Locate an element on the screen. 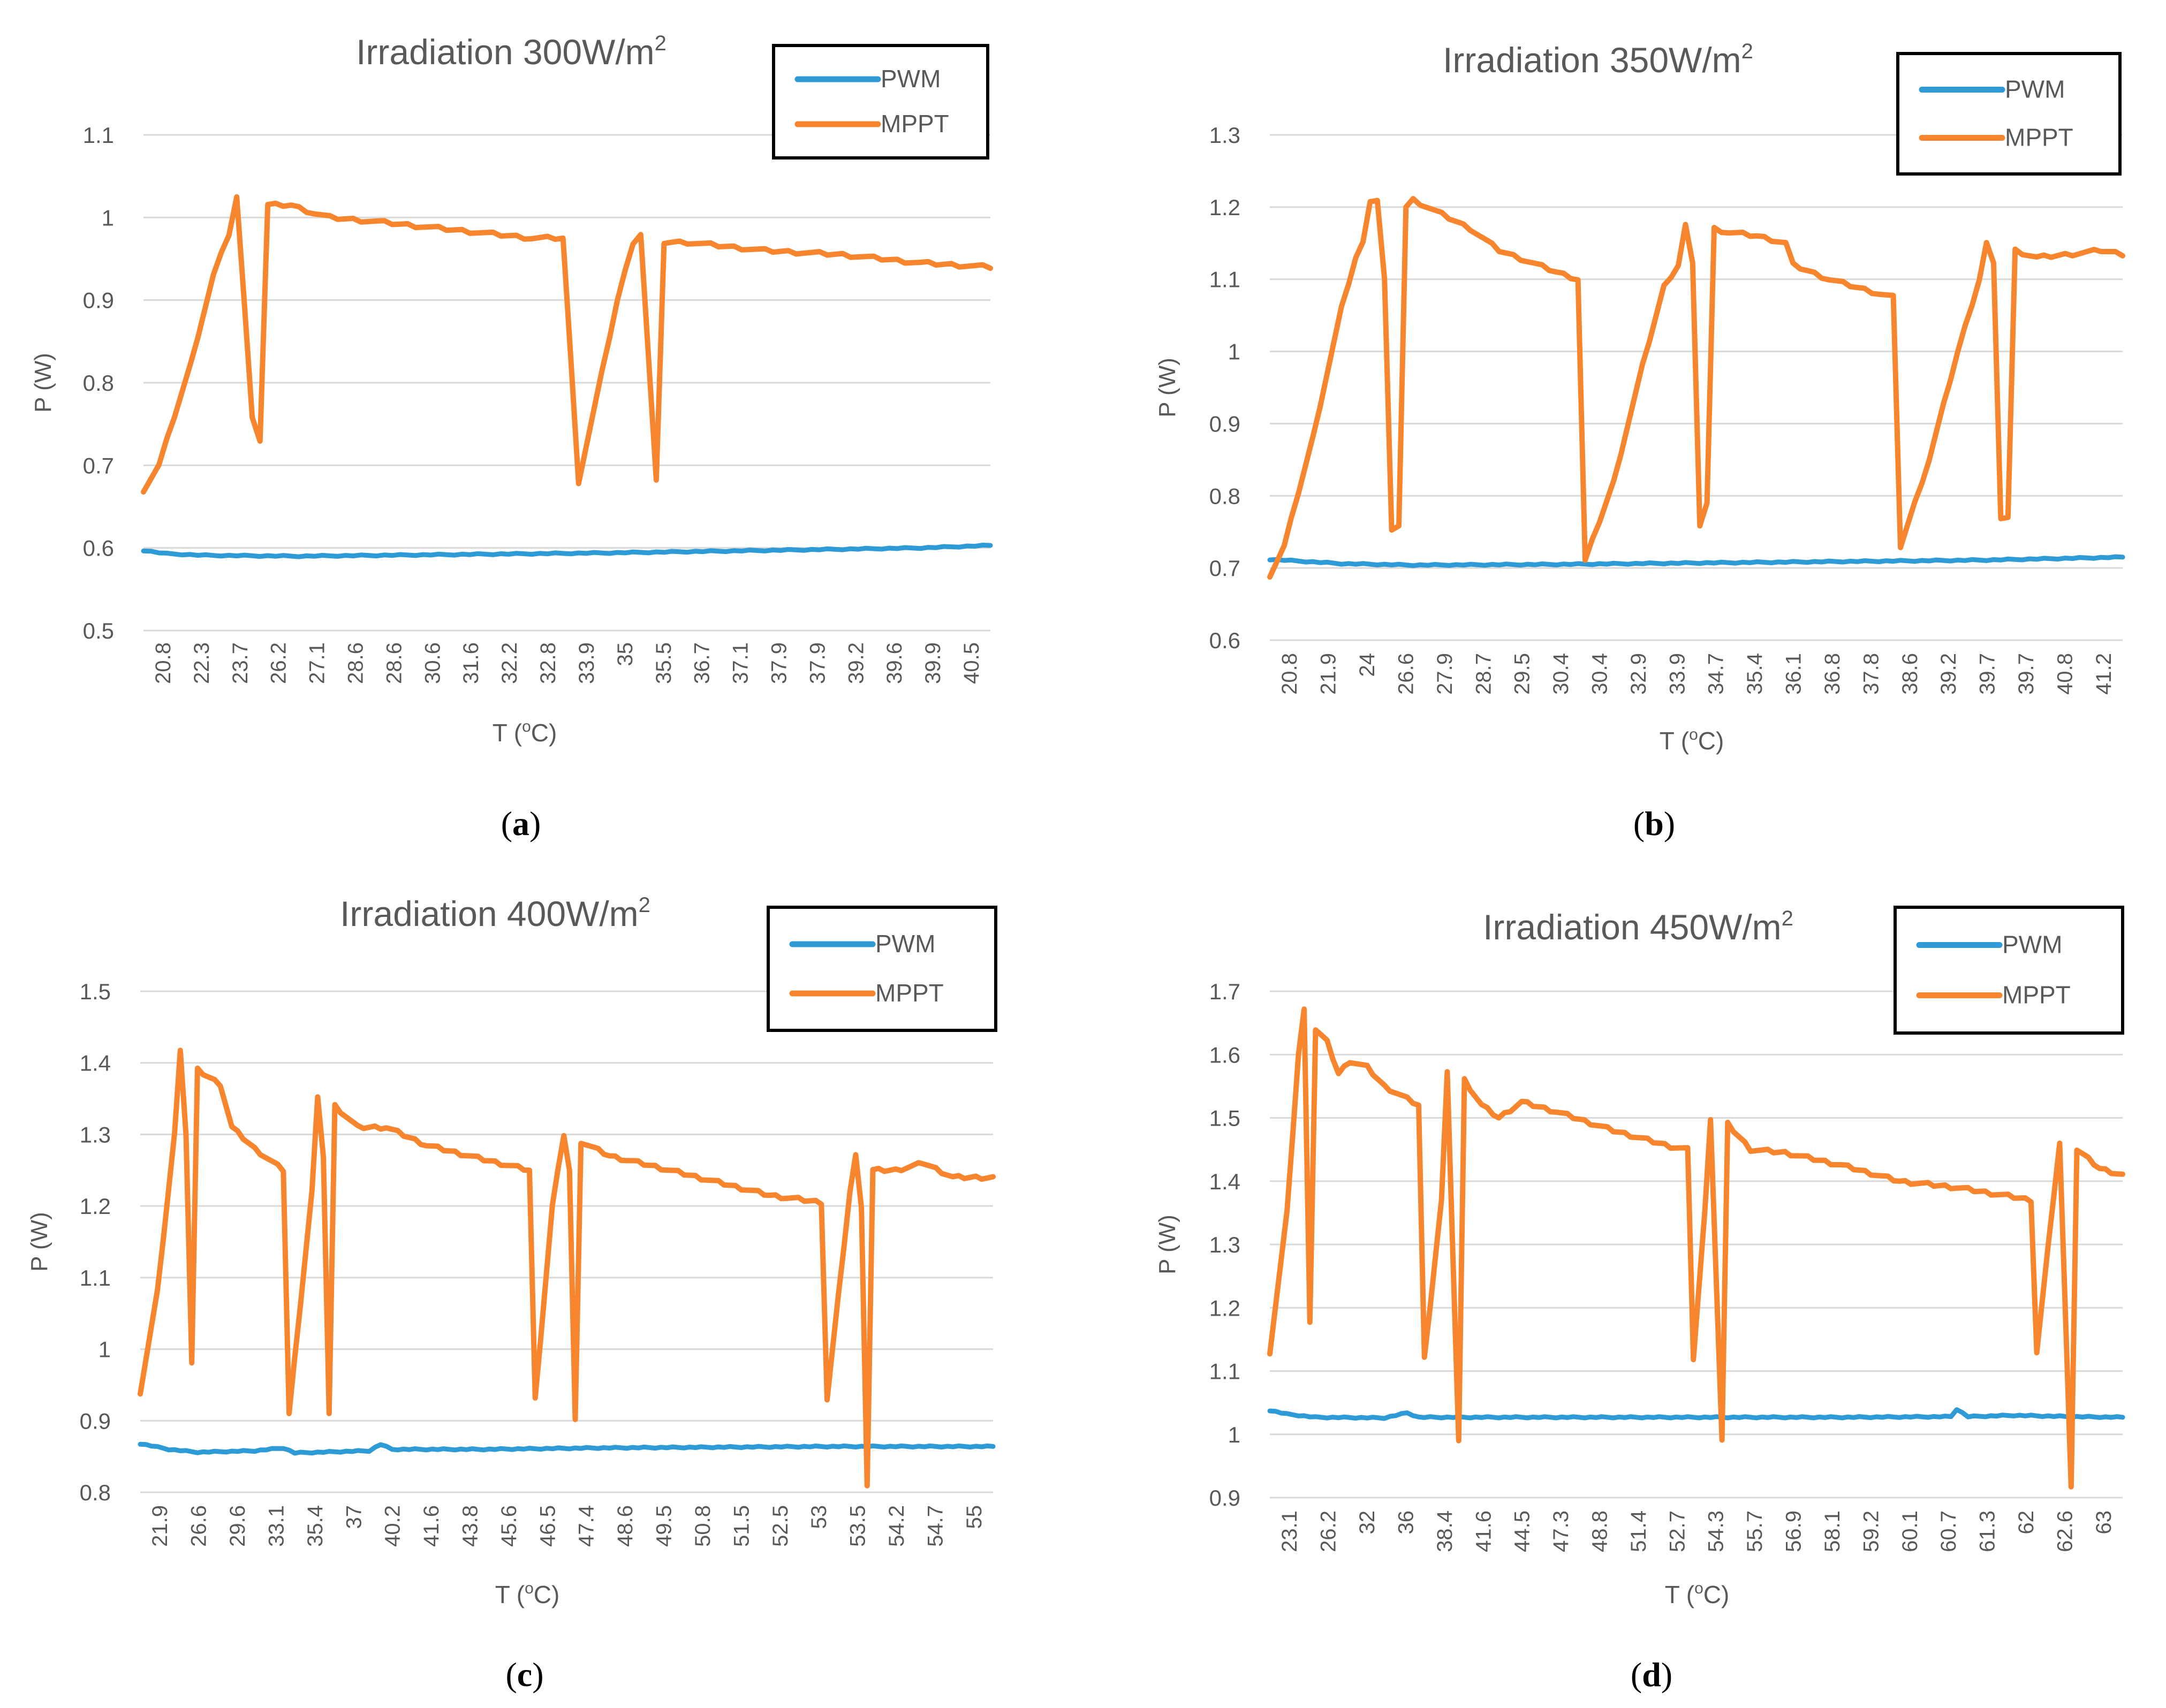  x-tick-label: 27.1 is located at coordinates (317, 663).